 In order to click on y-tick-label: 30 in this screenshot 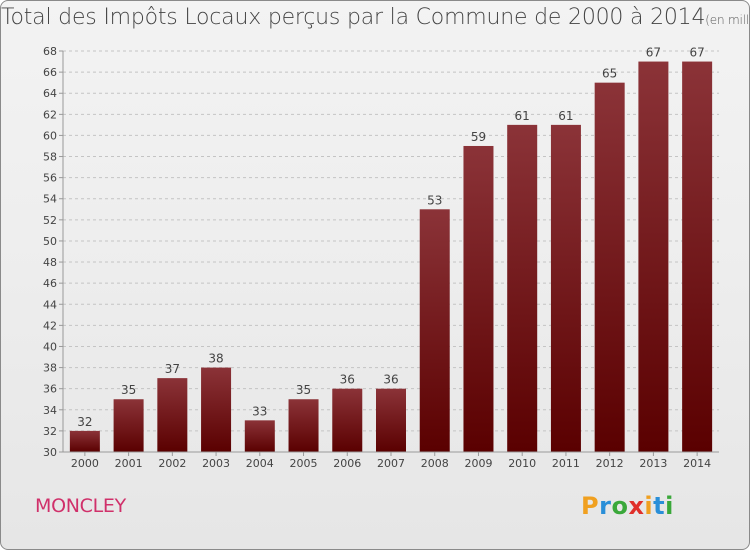, I will do `click(50, 452)`.